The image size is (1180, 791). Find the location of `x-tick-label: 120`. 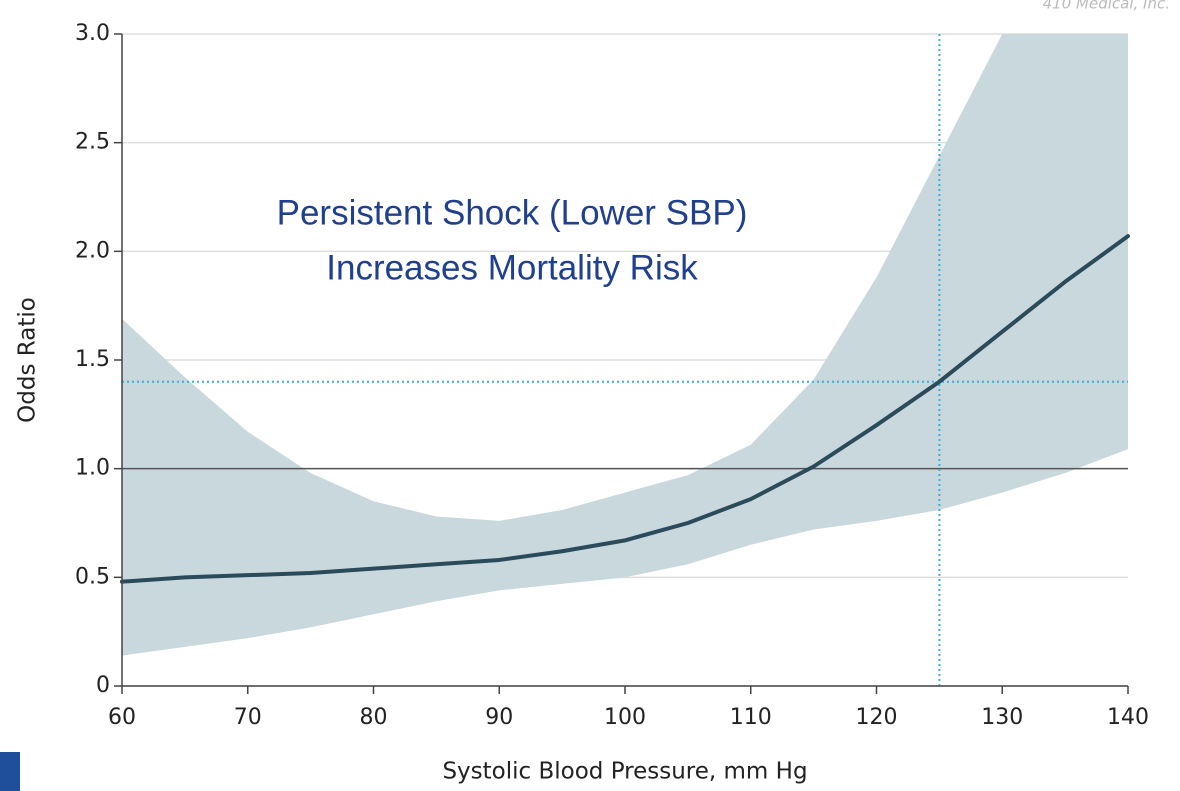

x-tick-label: 120 is located at coordinates (877, 717).